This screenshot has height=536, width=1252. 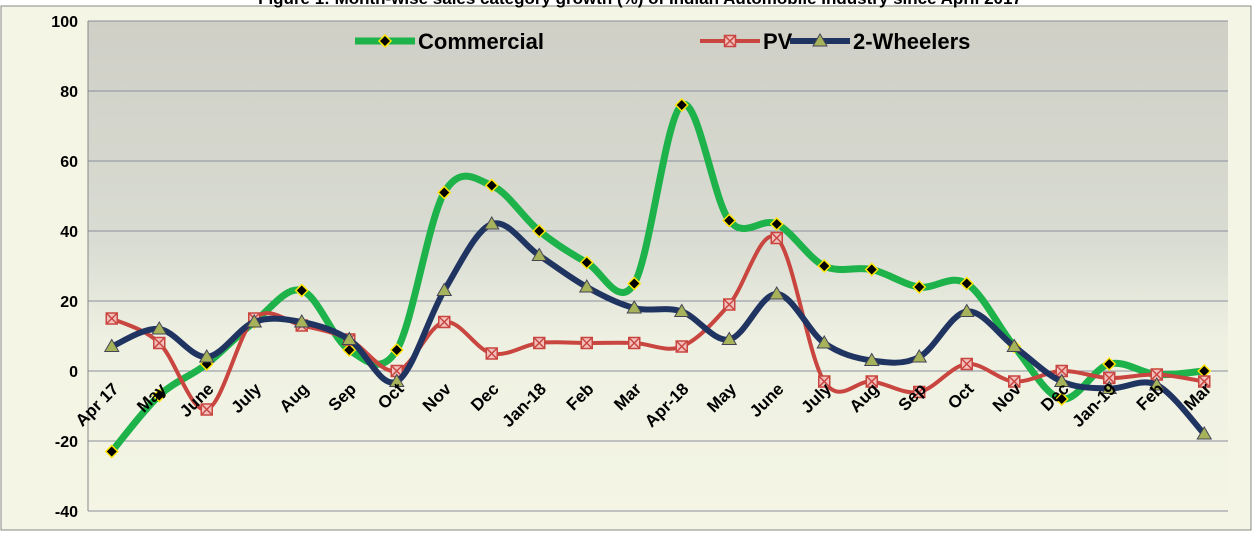 What do you see at coordinates (69, 92) in the screenshot?
I see `y-tick-label: 80` at bounding box center [69, 92].